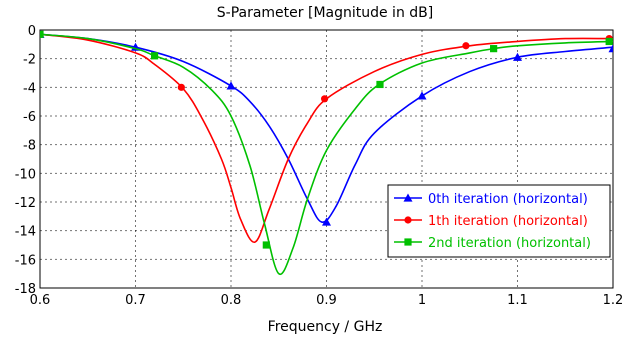 The width and height of the screenshot is (634, 341). I want to click on y-tick-label: -4, so click(29, 88).